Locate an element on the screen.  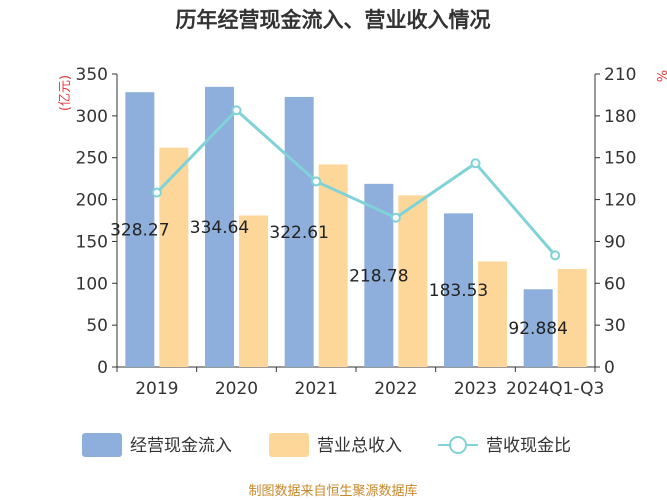
legend-swatch-revenue is located at coordinates (289, 445).